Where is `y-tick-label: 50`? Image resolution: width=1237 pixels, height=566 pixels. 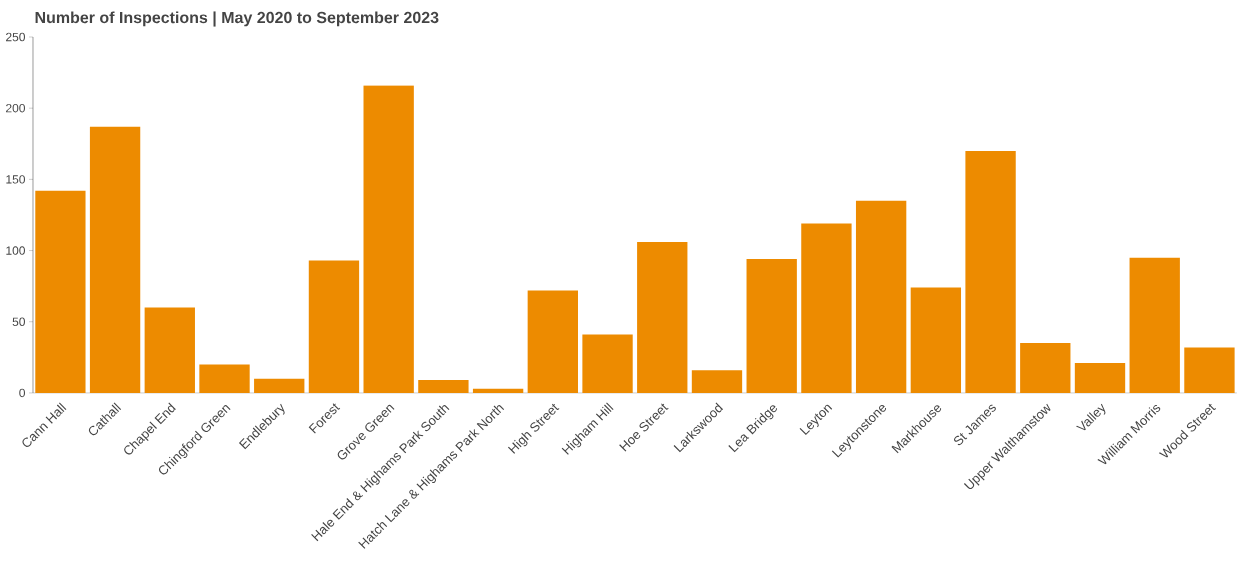
y-tick-label: 50 is located at coordinates (18, 322).